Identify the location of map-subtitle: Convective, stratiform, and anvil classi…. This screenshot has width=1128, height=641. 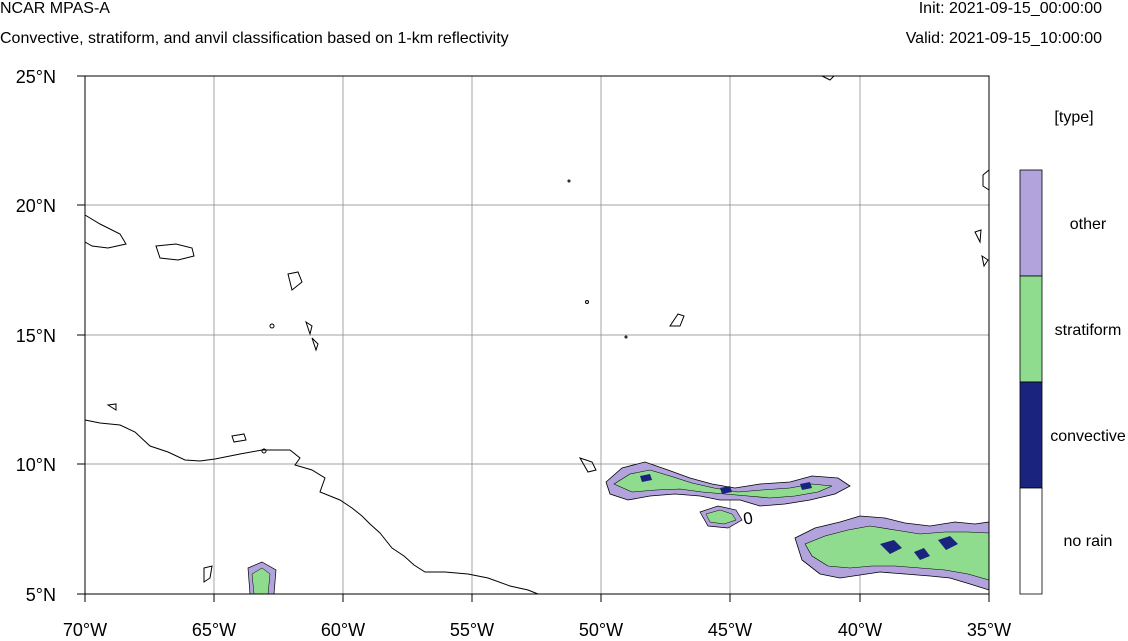
(254, 38).